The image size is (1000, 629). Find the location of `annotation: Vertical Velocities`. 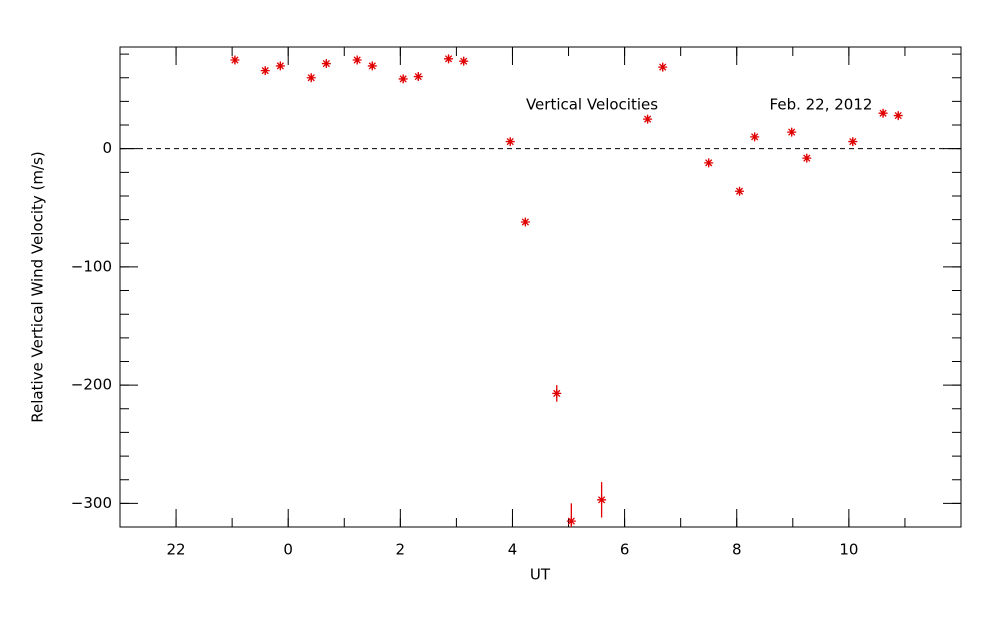

annotation: Vertical Velocities is located at coordinates (592, 105).